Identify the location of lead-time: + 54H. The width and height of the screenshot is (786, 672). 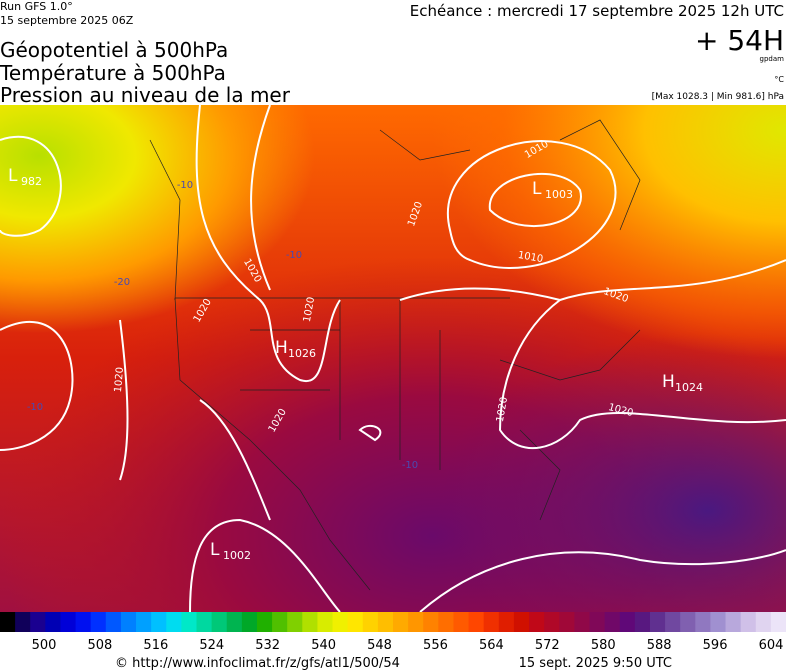
(739, 40).